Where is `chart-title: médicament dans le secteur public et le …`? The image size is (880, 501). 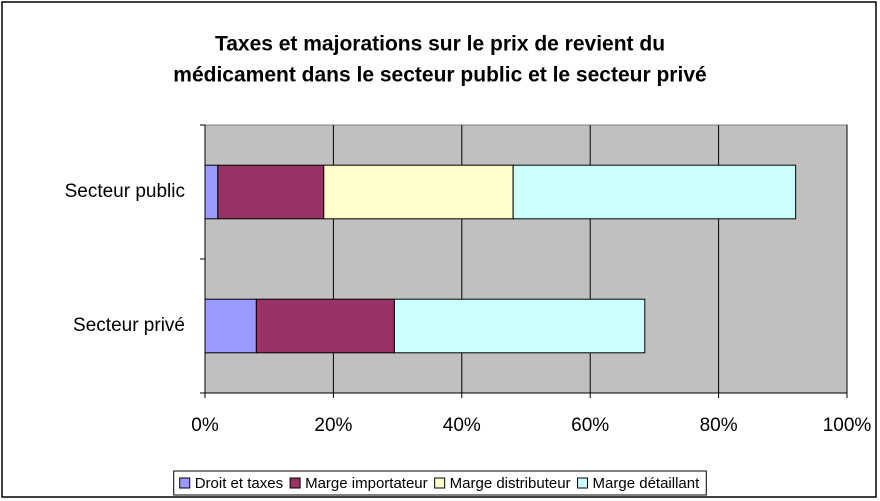 chart-title: médicament dans le secteur public et le … is located at coordinates (439, 75).